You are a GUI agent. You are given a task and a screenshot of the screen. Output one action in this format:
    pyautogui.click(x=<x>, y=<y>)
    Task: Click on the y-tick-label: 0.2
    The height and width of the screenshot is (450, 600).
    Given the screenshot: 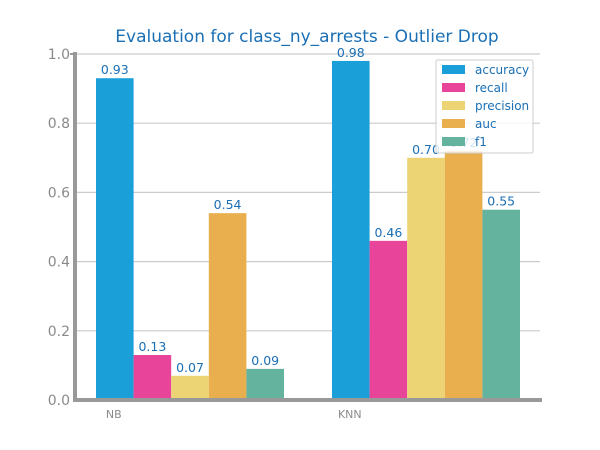 What is the action you would take?
    pyautogui.click(x=59, y=332)
    